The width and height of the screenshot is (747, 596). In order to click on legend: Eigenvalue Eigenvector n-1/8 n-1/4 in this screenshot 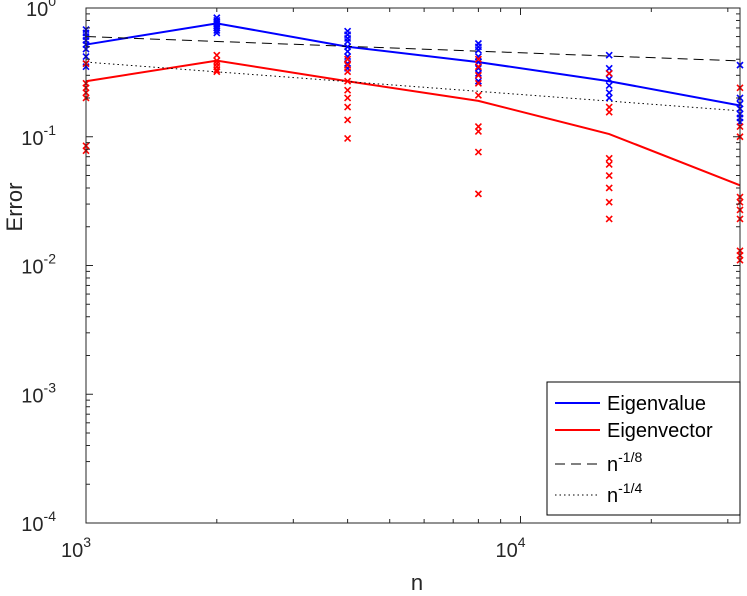, I will do `click(643, 448)`.